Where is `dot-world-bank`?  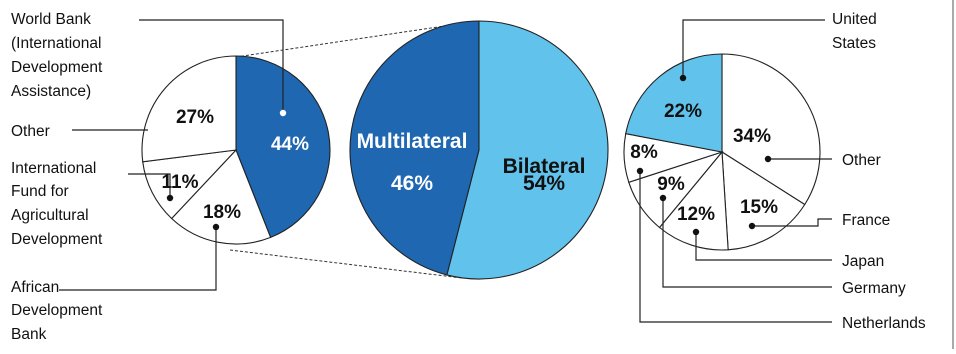
dot-world-bank is located at coordinates (283, 113).